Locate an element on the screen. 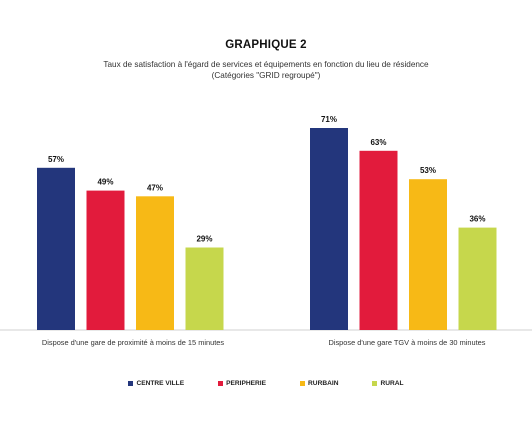 The image size is (532, 422). legend-item-rurbain: RURBAIN is located at coordinates (319, 383).